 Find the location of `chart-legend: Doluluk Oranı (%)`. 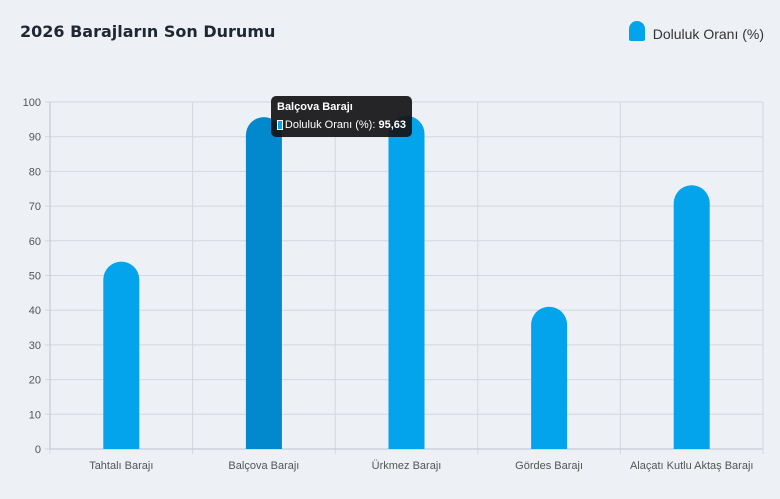

chart-legend: Doluluk Oranı (%) is located at coordinates (696, 31).